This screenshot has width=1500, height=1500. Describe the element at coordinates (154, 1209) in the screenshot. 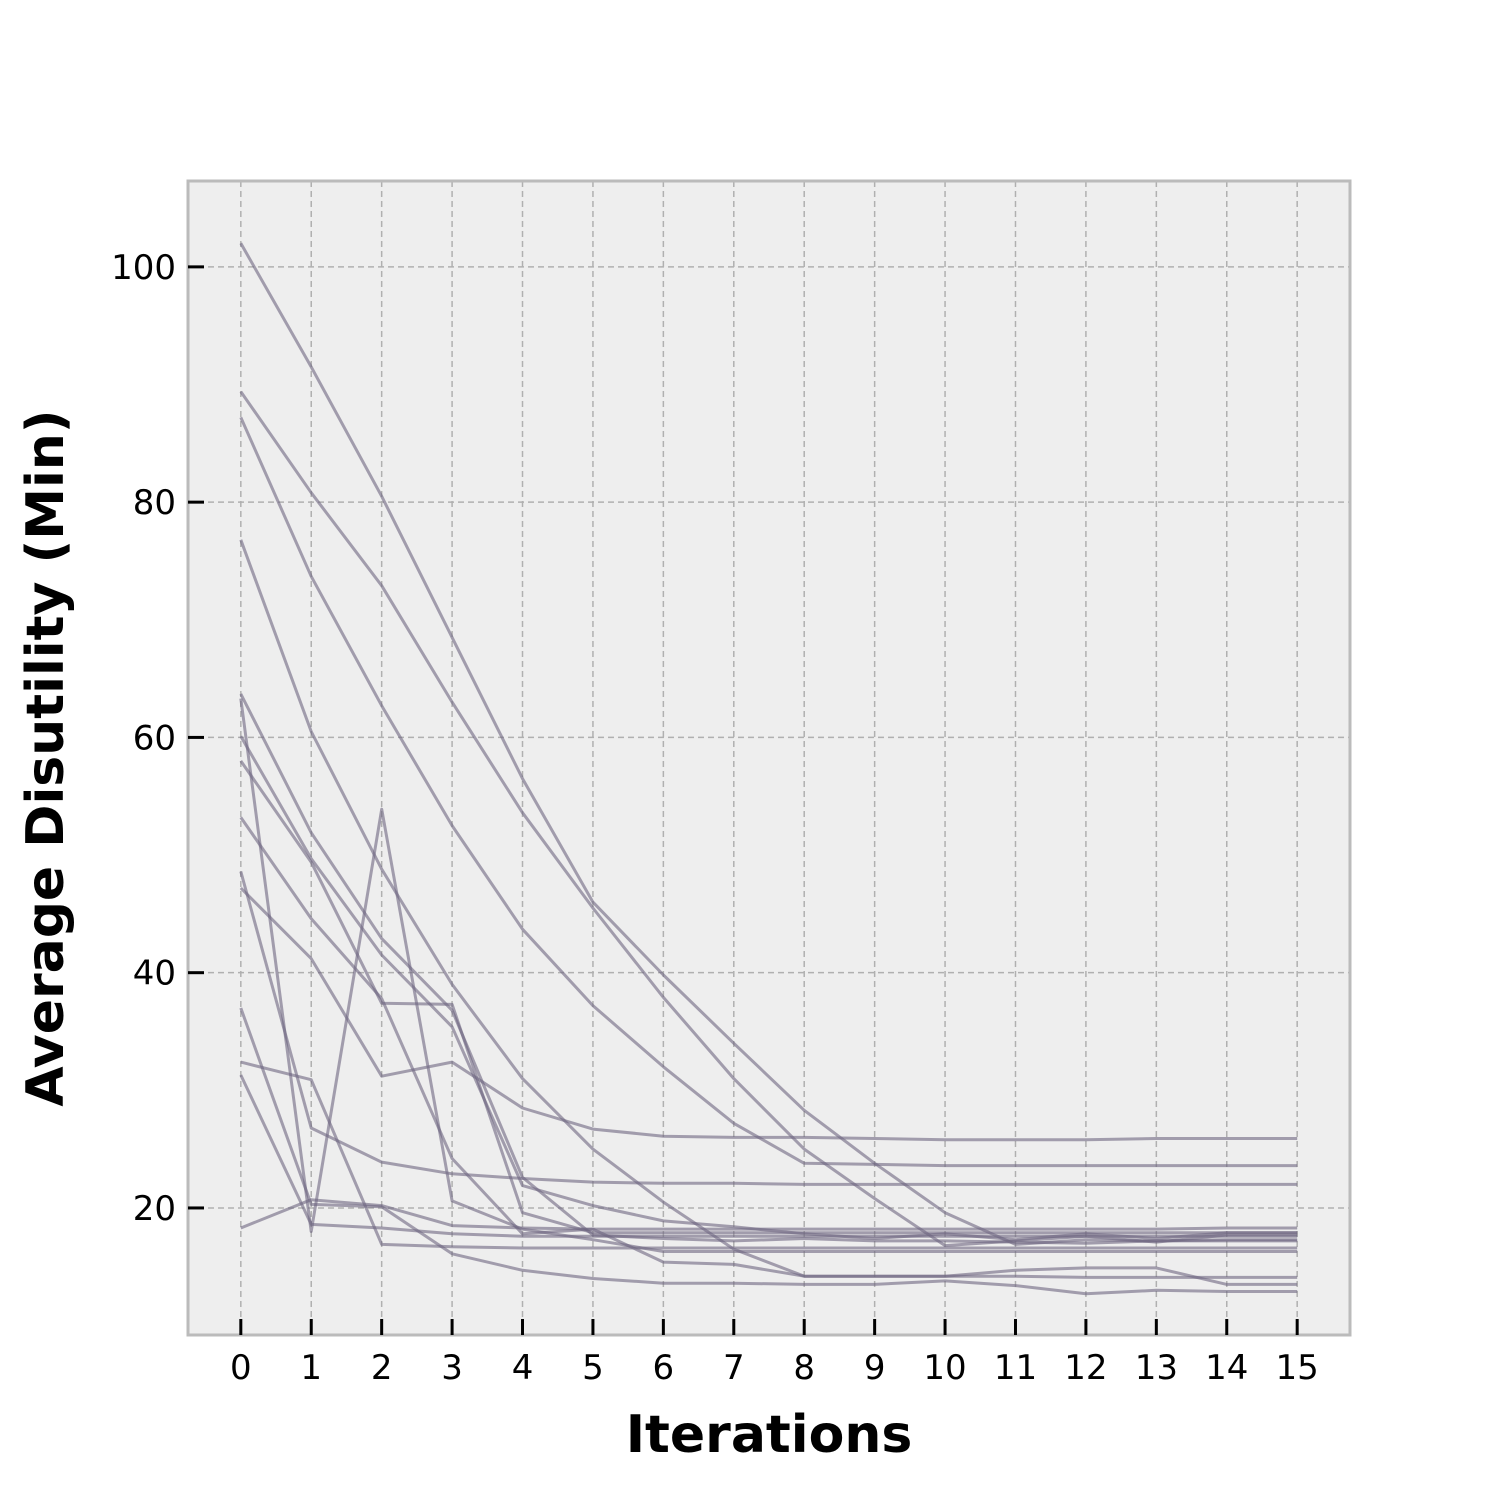

I see `y-tick-label: 20` at that location.